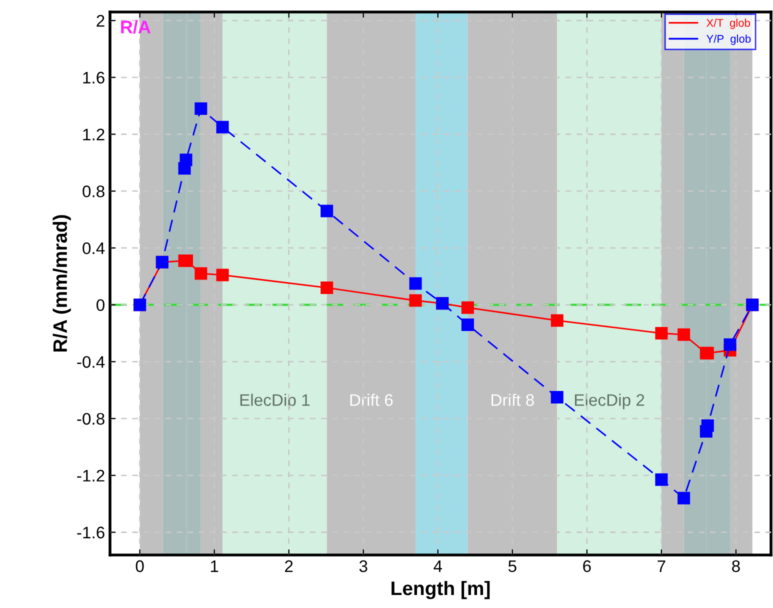 The width and height of the screenshot is (773, 608). Describe the element at coordinates (214, 566) in the screenshot. I see `x-tick-label: 1` at that location.